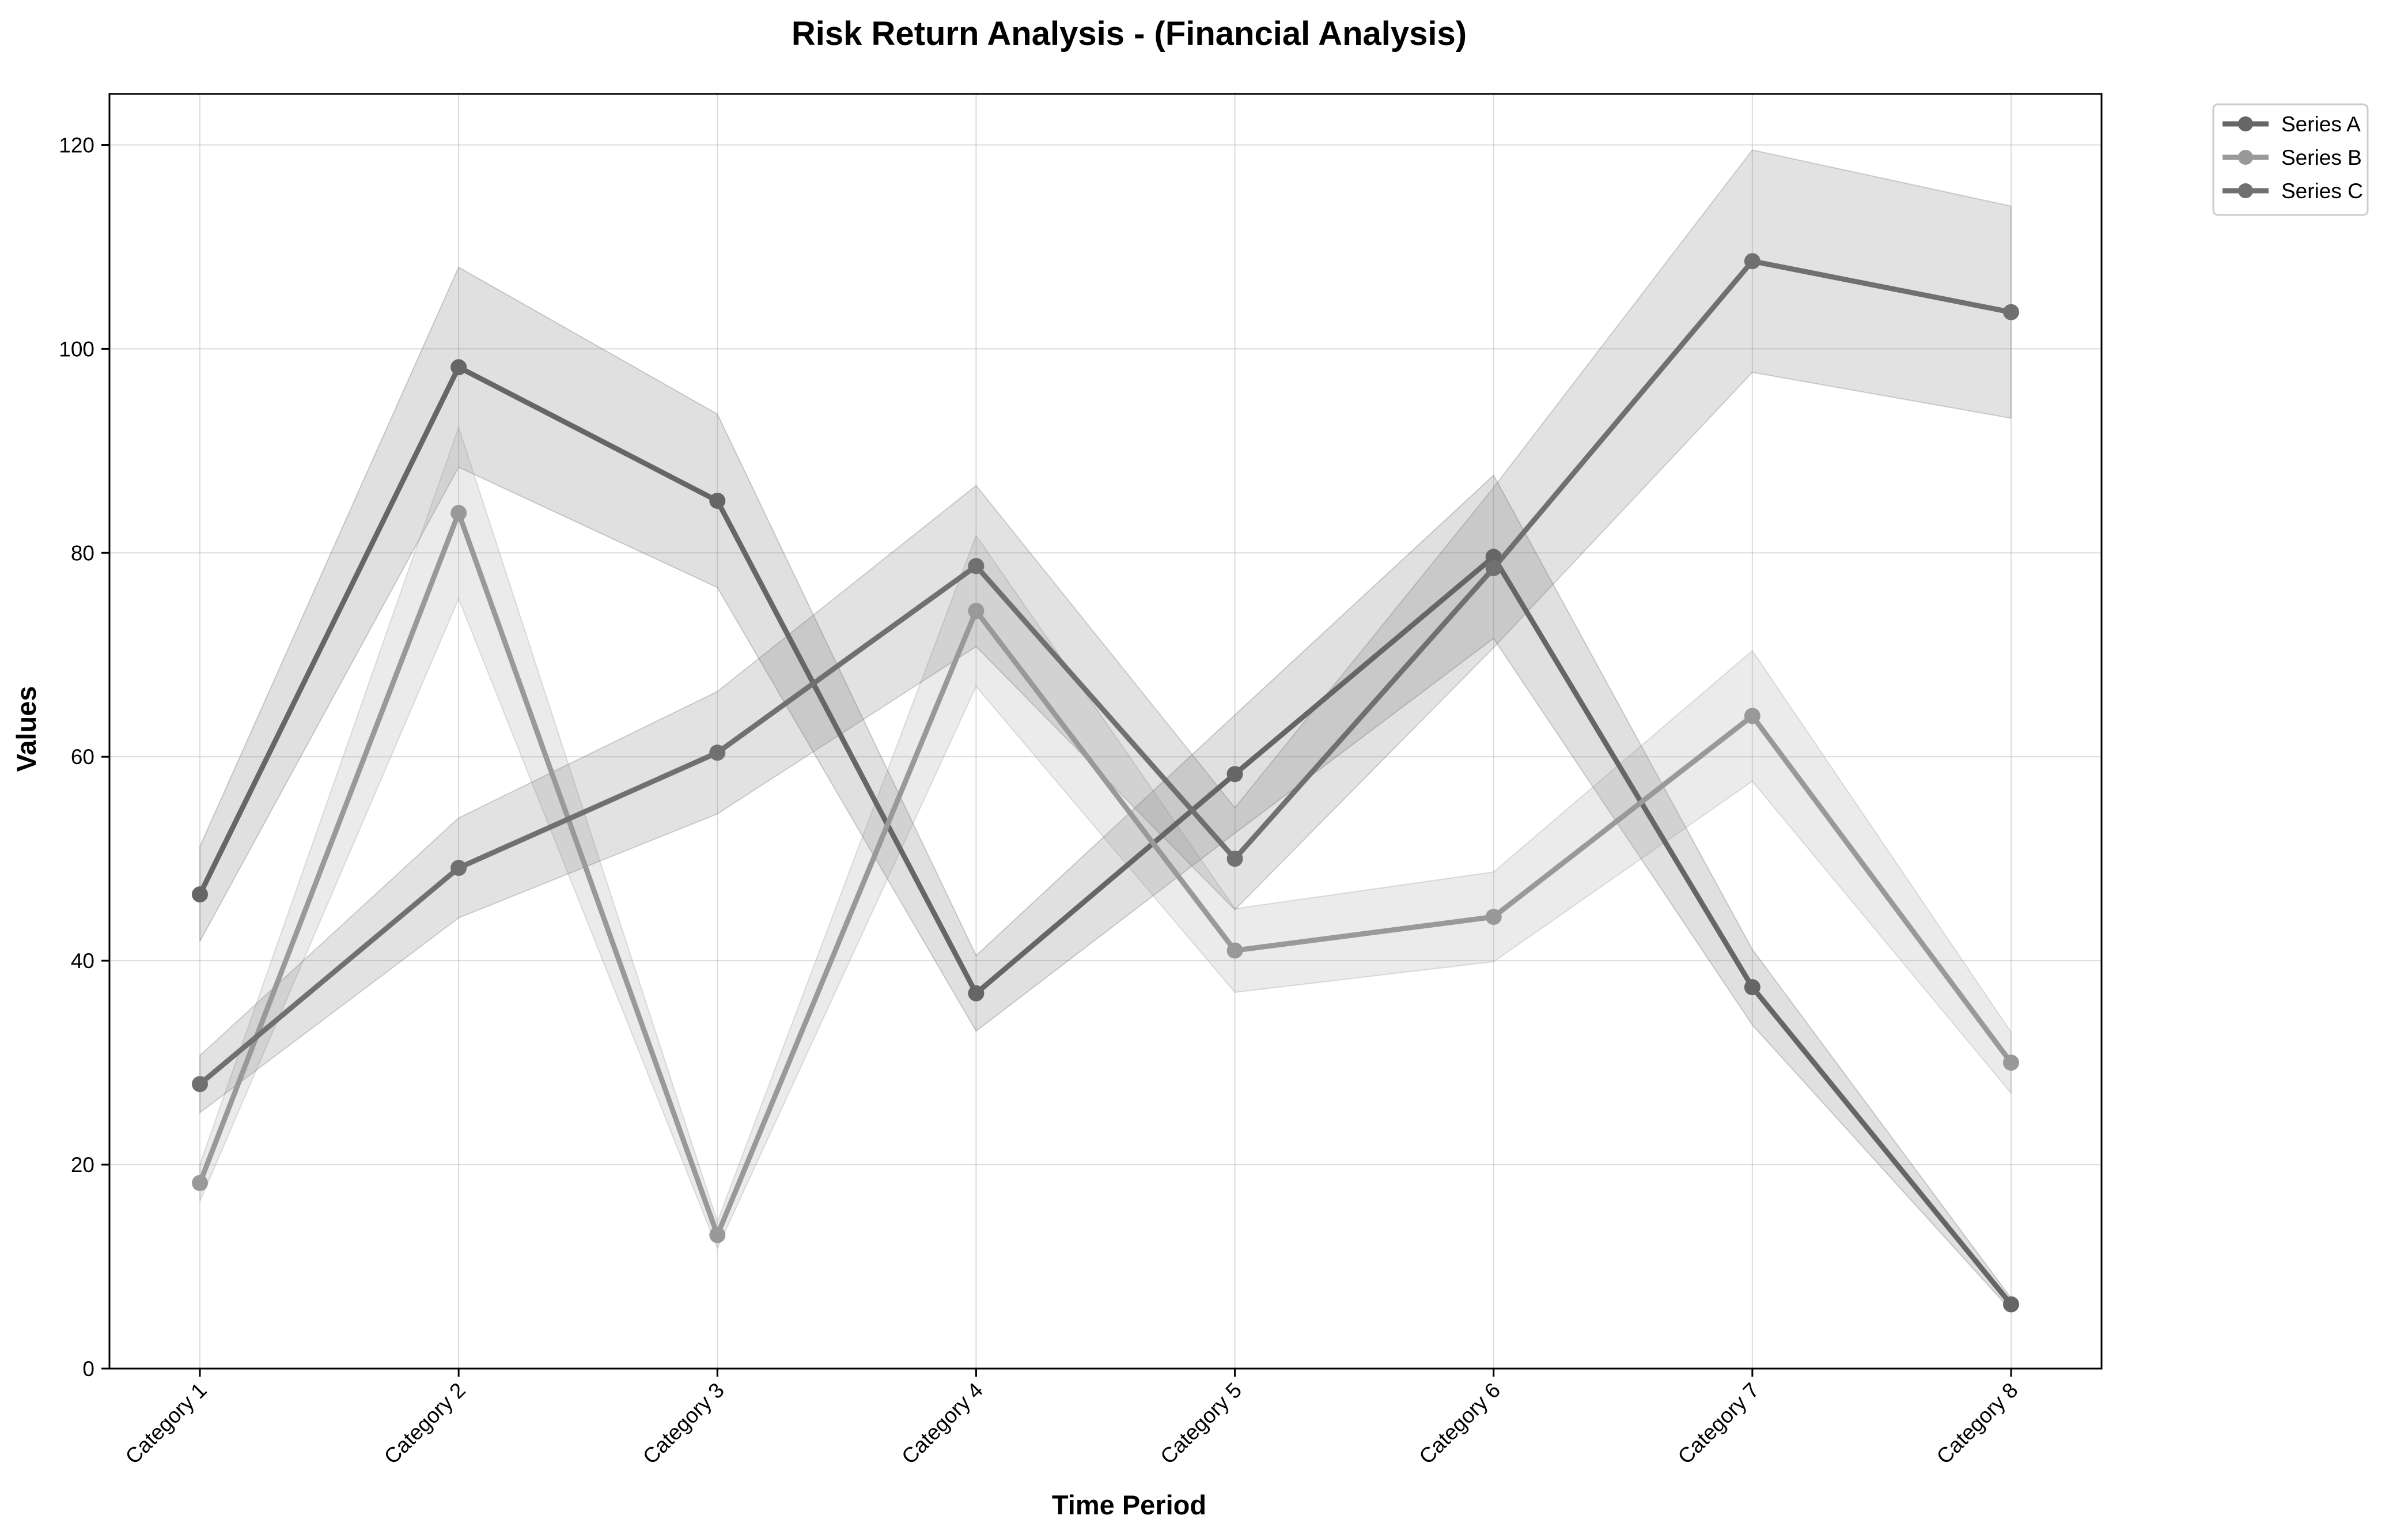 This screenshot has width=2408, height=1538. What do you see at coordinates (26, 729) in the screenshot?
I see `y-axis-label: Values` at bounding box center [26, 729].